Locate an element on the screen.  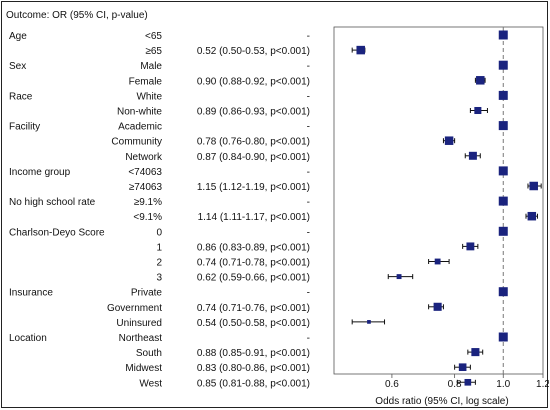
level-label: ≥74063 is located at coordinates (146, 187).